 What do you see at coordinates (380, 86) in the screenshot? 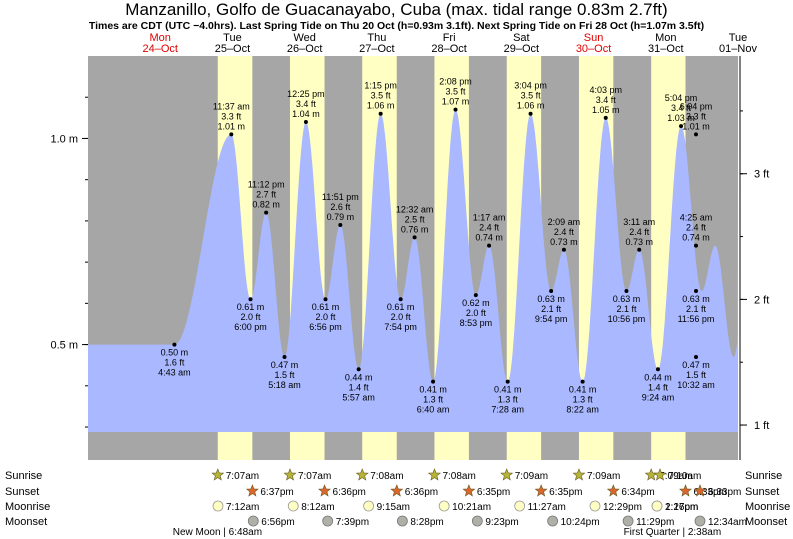
I see `tide-label: 1:15 pm` at bounding box center [380, 86].